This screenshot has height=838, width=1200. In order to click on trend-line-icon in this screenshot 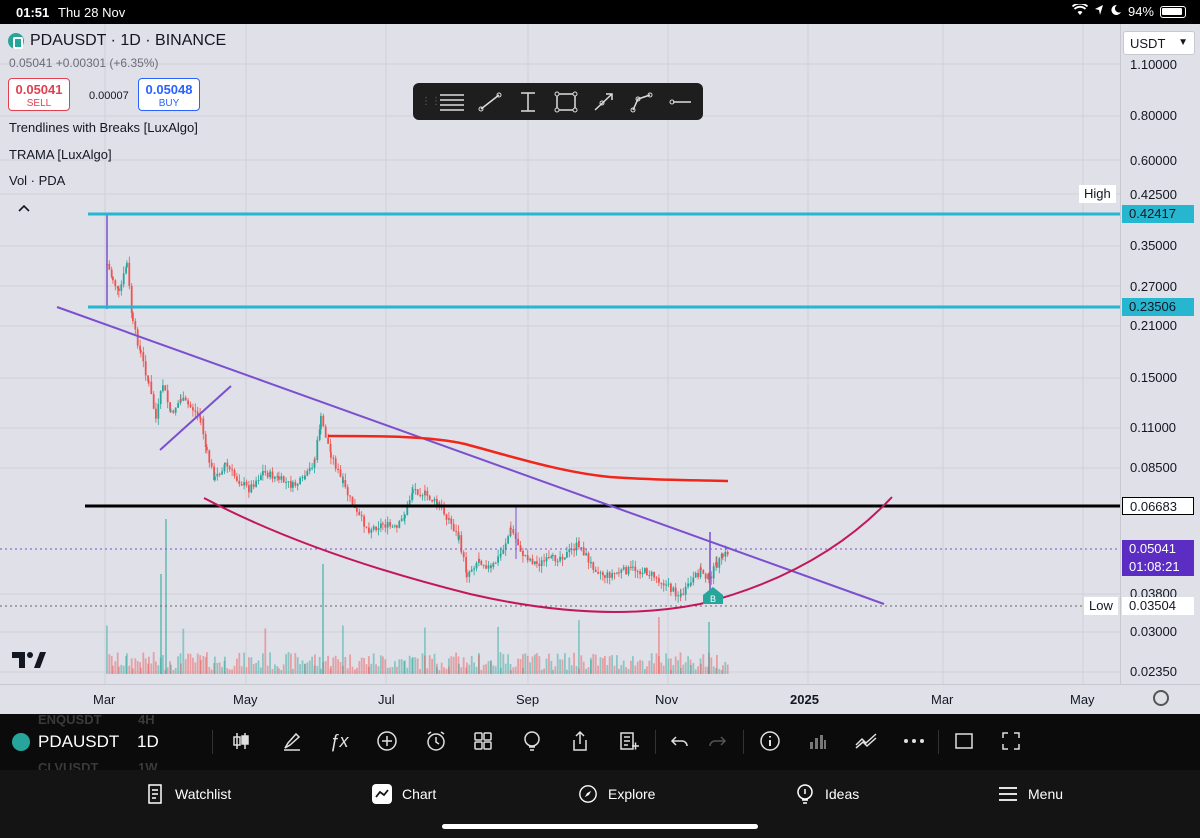, I will do `click(490, 102)`.